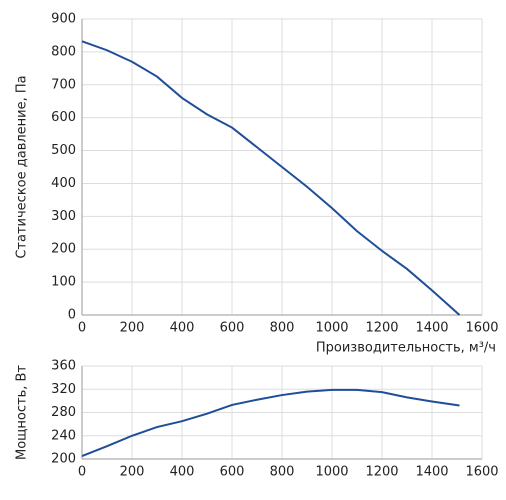  What do you see at coordinates (63, 84) in the screenshot?
I see `y-tick-label: 700` at bounding box center [63, 84].